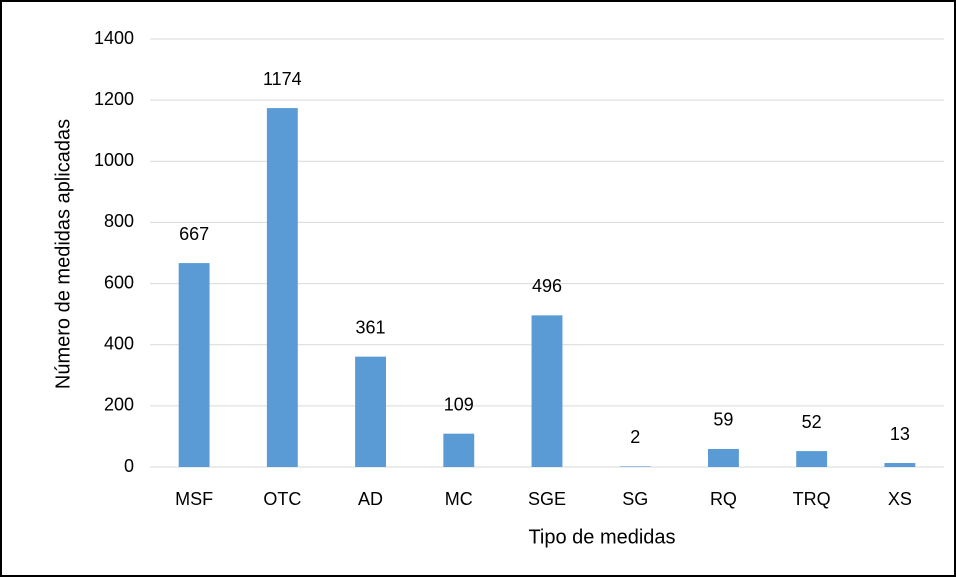 The image size is (956, 577). Describe the element at coordinates (129, 466) in the screenshot. I see `y-tick-label: 0` at that location.